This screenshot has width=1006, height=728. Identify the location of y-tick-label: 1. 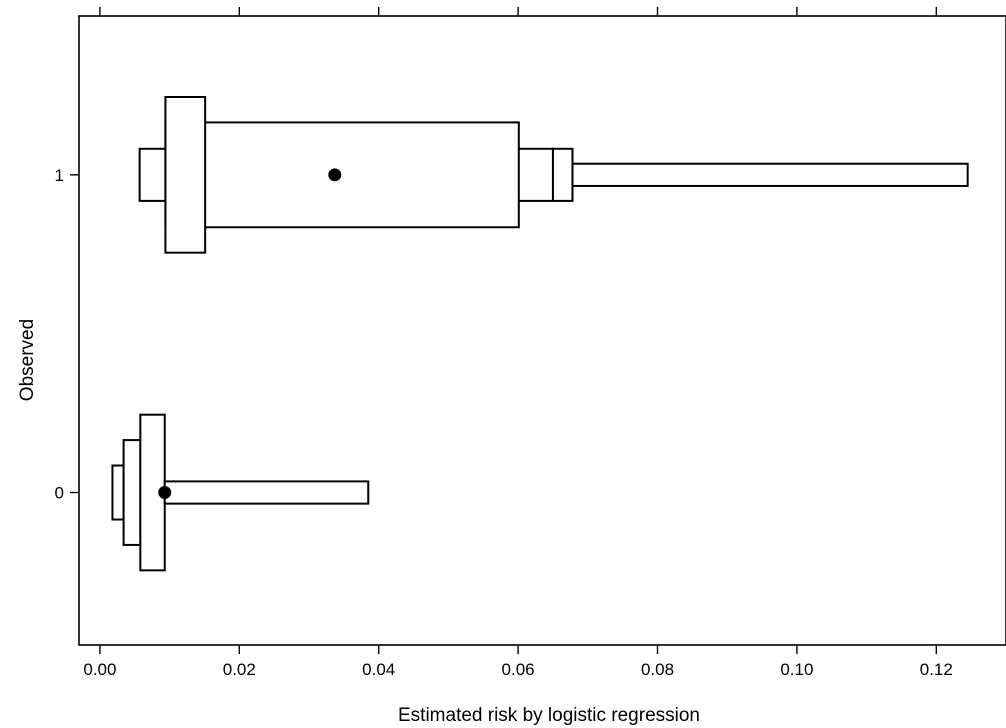
(59, 175).